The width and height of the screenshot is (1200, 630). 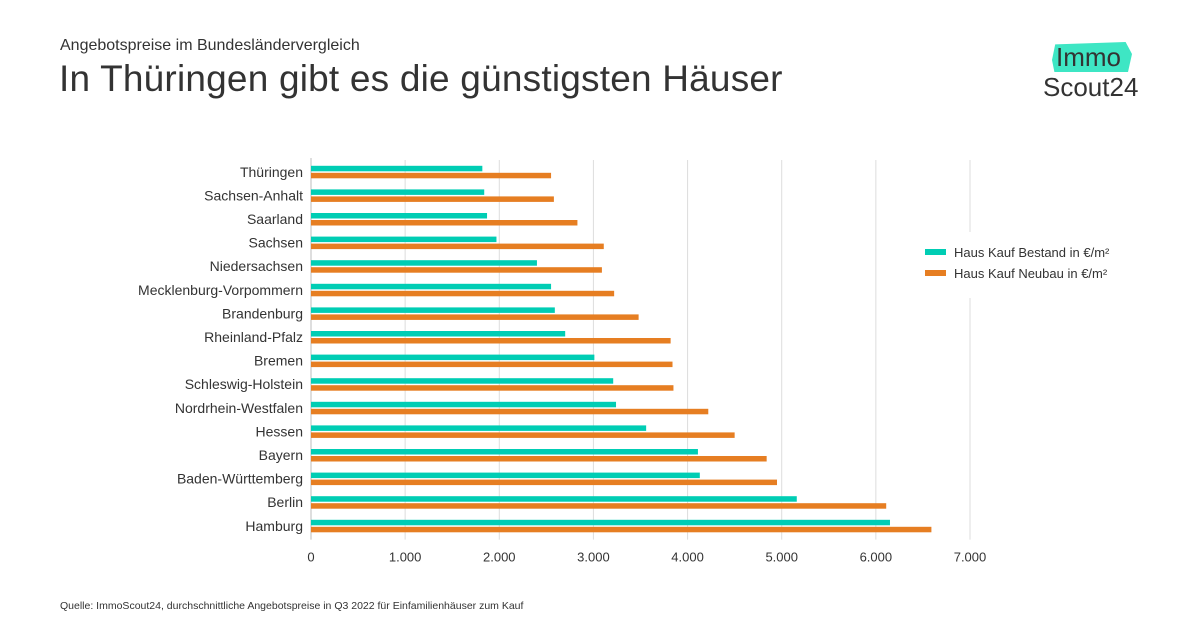 I want to click on category-label: Mecklenburg-Vorpommern, so click(x=220, y=290).